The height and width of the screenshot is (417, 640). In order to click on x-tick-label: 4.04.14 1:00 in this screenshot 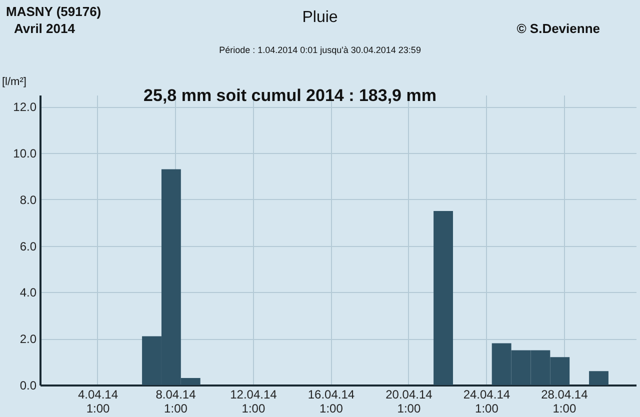, I will do `click(98, 402)`.